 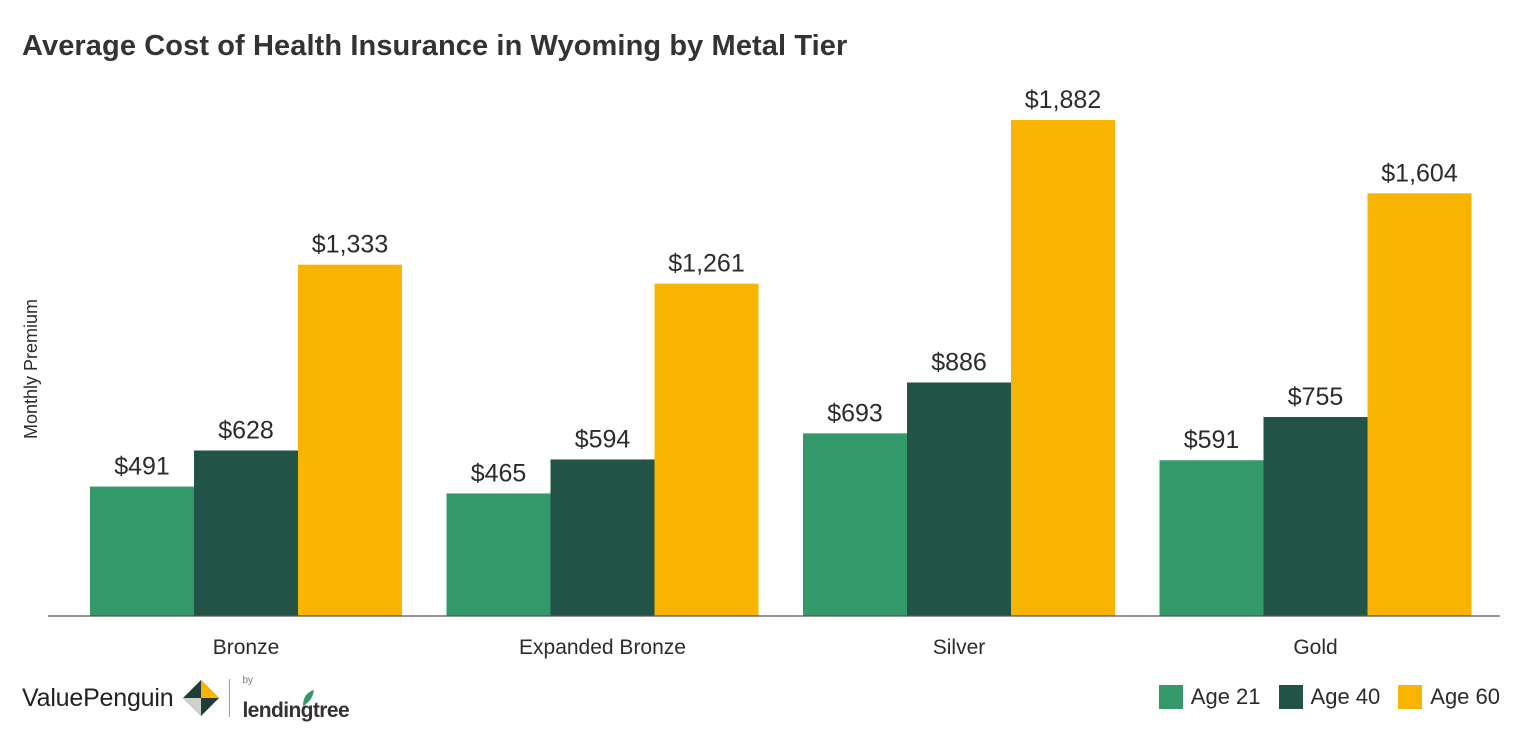 What do you see at coordinates (1419, 173) in the screenshot?
I see `data-label-gold-age-60: $1,604` at bounding box center [1419, 173].